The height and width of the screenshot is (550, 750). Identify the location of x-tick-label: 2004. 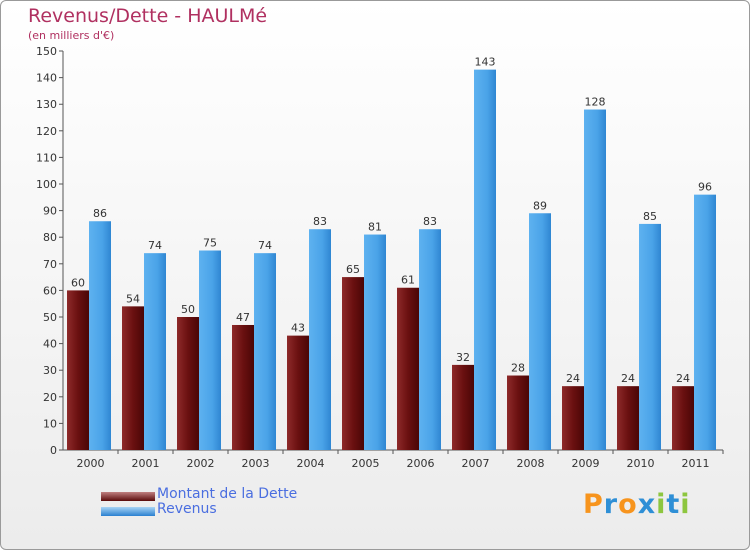
(311, 463).